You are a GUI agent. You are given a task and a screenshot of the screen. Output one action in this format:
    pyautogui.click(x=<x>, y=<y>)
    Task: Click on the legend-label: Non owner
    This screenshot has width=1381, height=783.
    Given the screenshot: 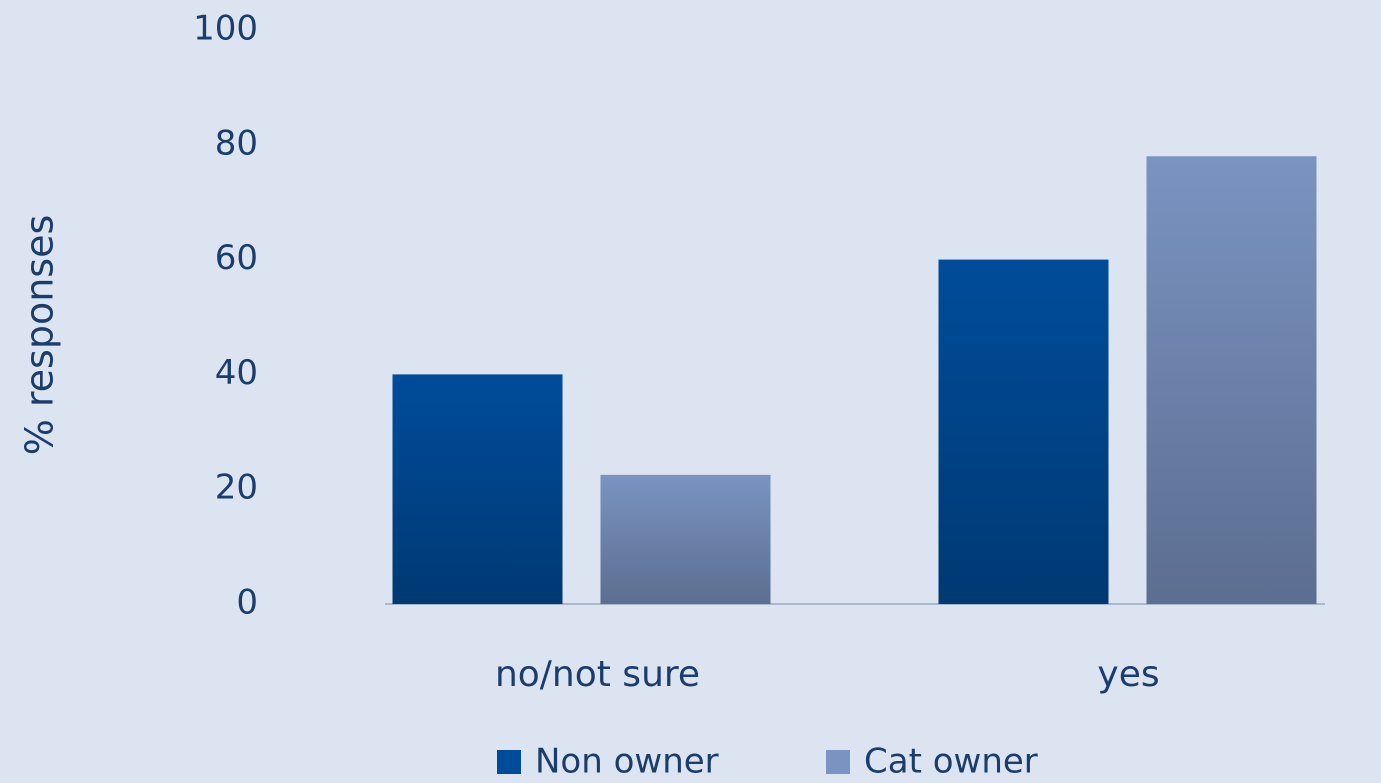 What is the action you would take?
    pyautogui.click(x=627, y=762)
    